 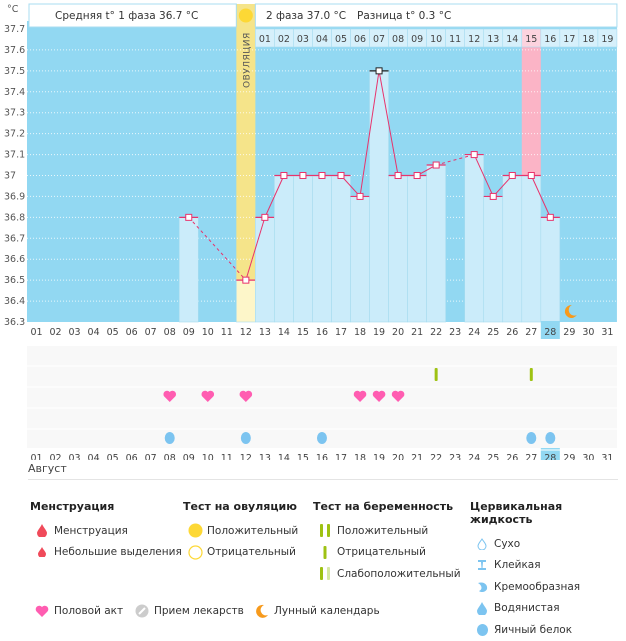 I want to click on x-tick-label: 20, so click(x=398, y=456).